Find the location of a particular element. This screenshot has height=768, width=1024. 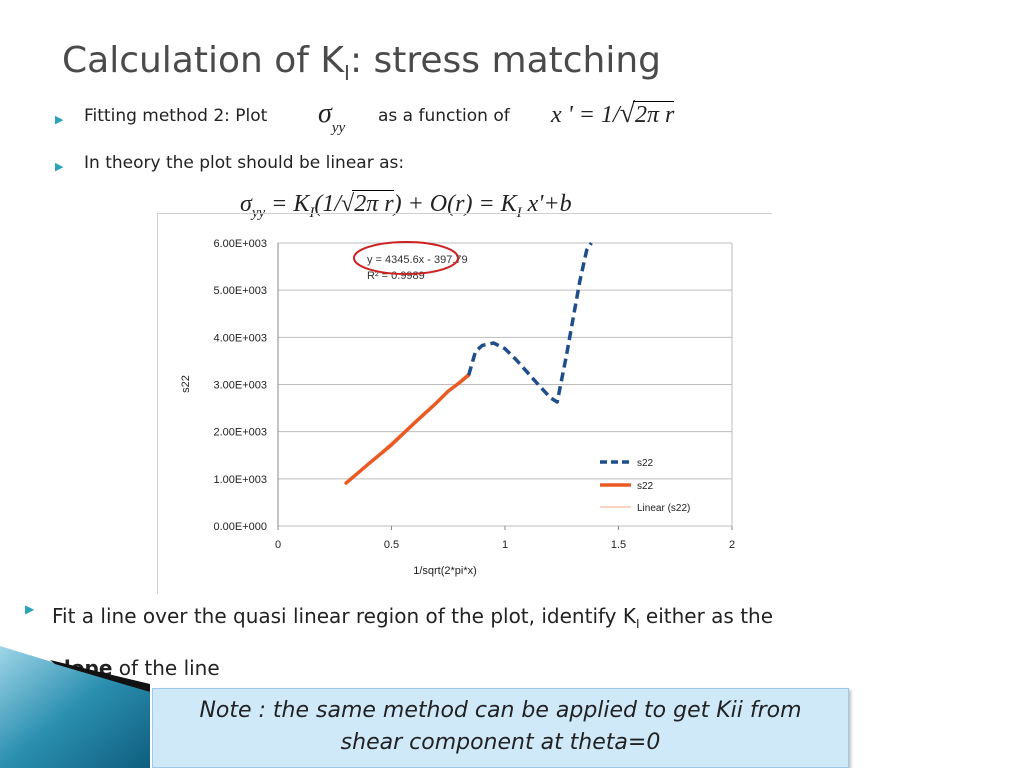

y-tick-label: 3.00E+003 is located at coordinates (240, 386).